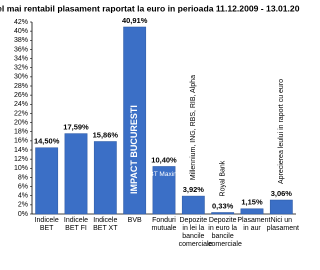 The image size is (320, 270). Describe the element at coordinates (21, 86) in the screenshot. I see `y-tick-label: 28%` at that location.